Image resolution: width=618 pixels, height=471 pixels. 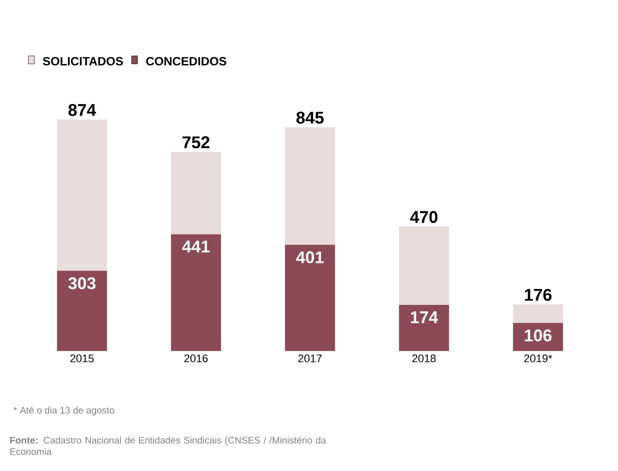 I want to click on x-tick-label: 2019*, so click(x=538, y=358).